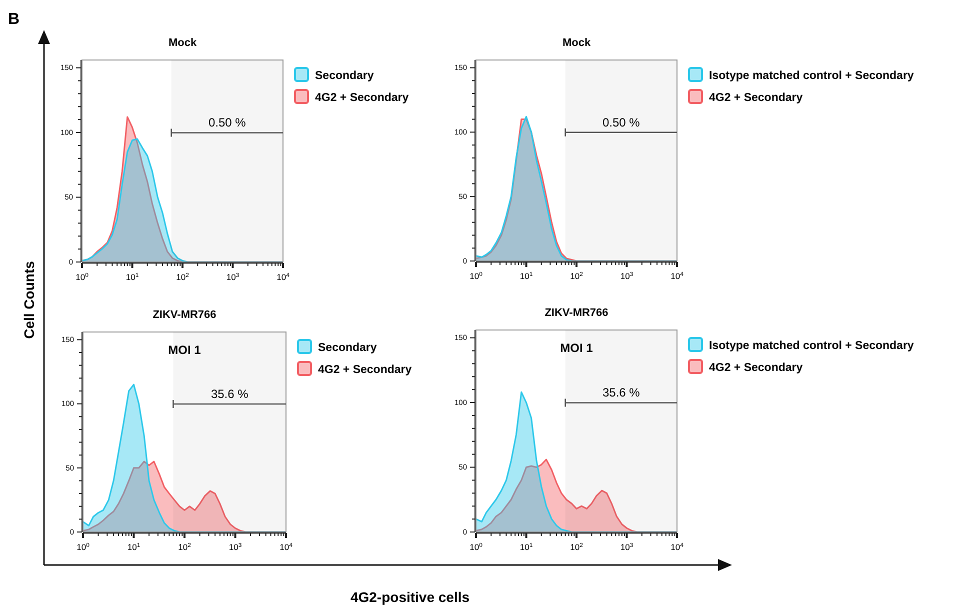  I want to click on x-axis-title: 4G2-positive cells, so click(410, 597).